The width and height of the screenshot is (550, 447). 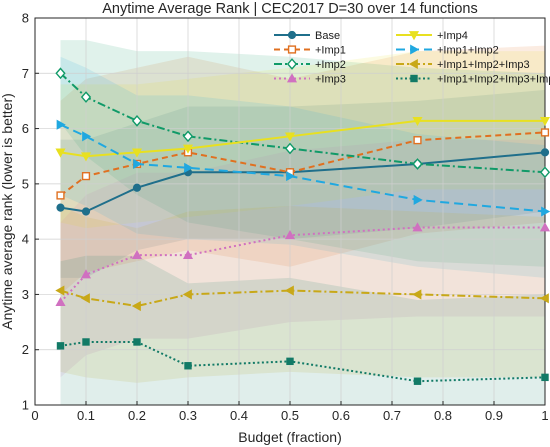 I want to click on legend-entry-3: +Imp2, so click(x=310, y=64).